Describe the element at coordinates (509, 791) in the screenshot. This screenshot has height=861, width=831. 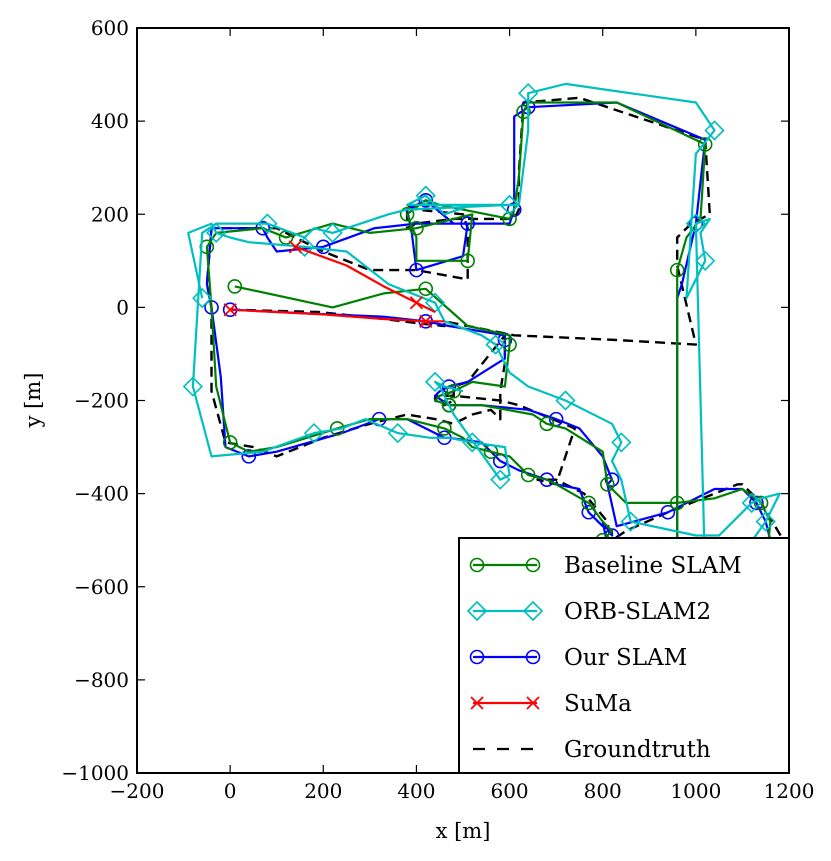
I see `x-tick-label: 600` at that location.